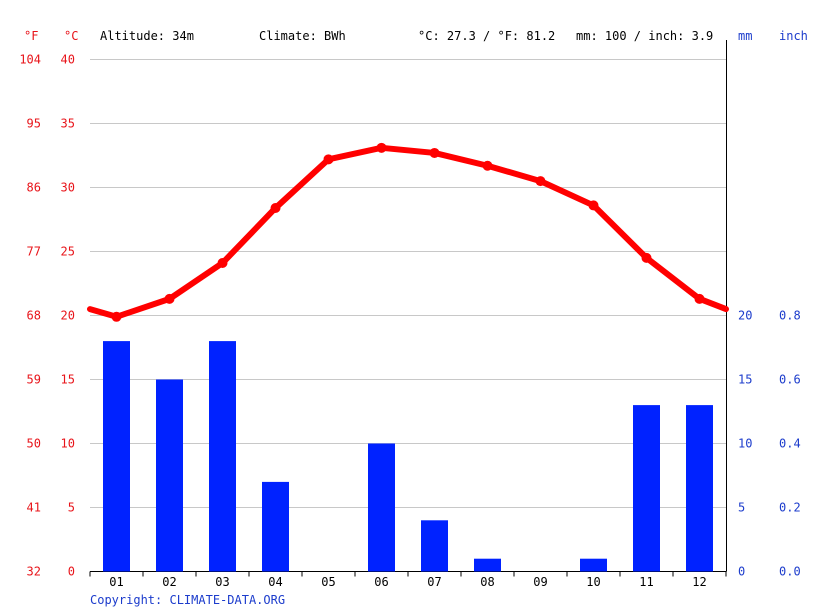  I want to click on inch-tick-label: 0.0, so click(790, 572).